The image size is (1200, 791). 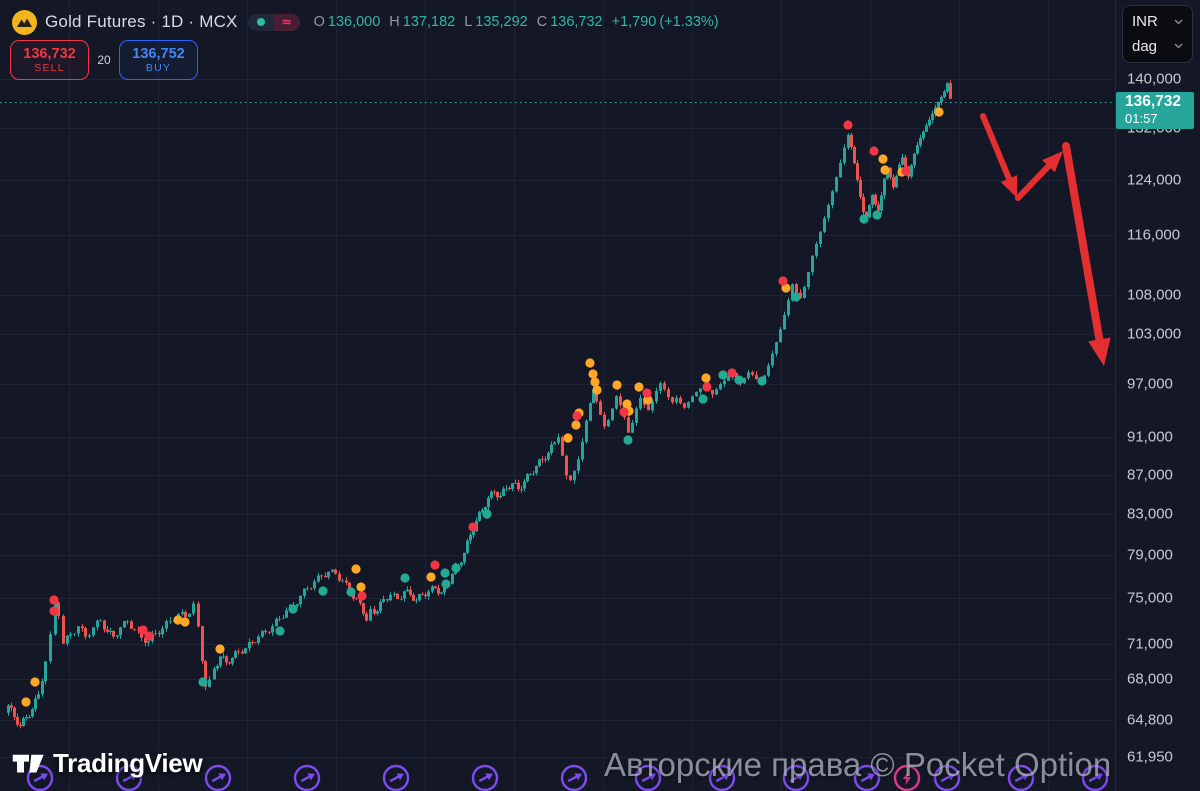 What do you see at coordinates (1145, 22) in the screenshot?
I see `currency-value: INR` at bounding box center [1145, 22].